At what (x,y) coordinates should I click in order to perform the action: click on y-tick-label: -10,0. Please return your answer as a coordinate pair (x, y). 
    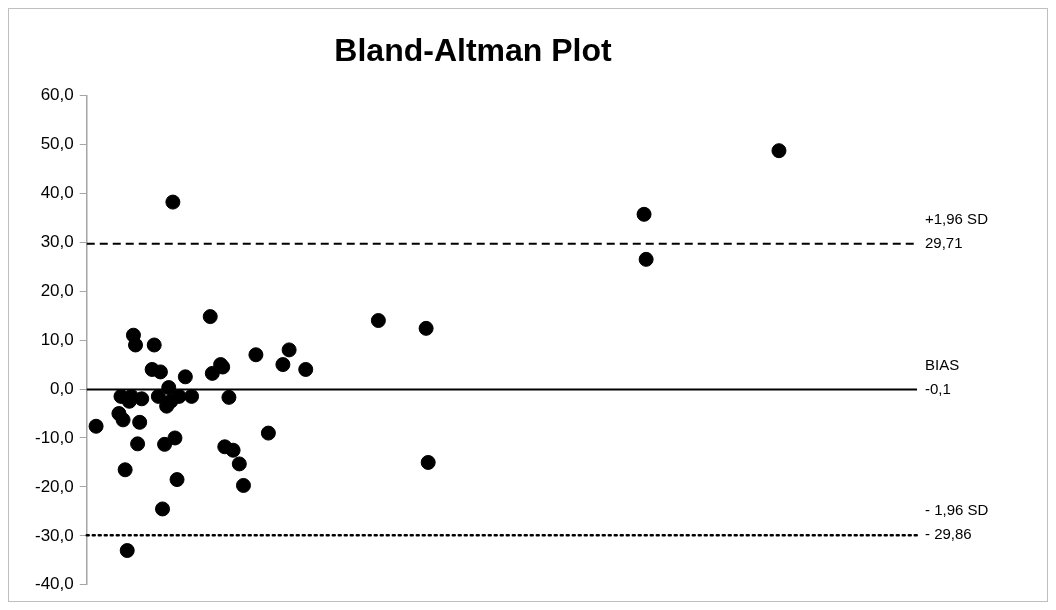
    Looking at the image, I should click on (54, 437).